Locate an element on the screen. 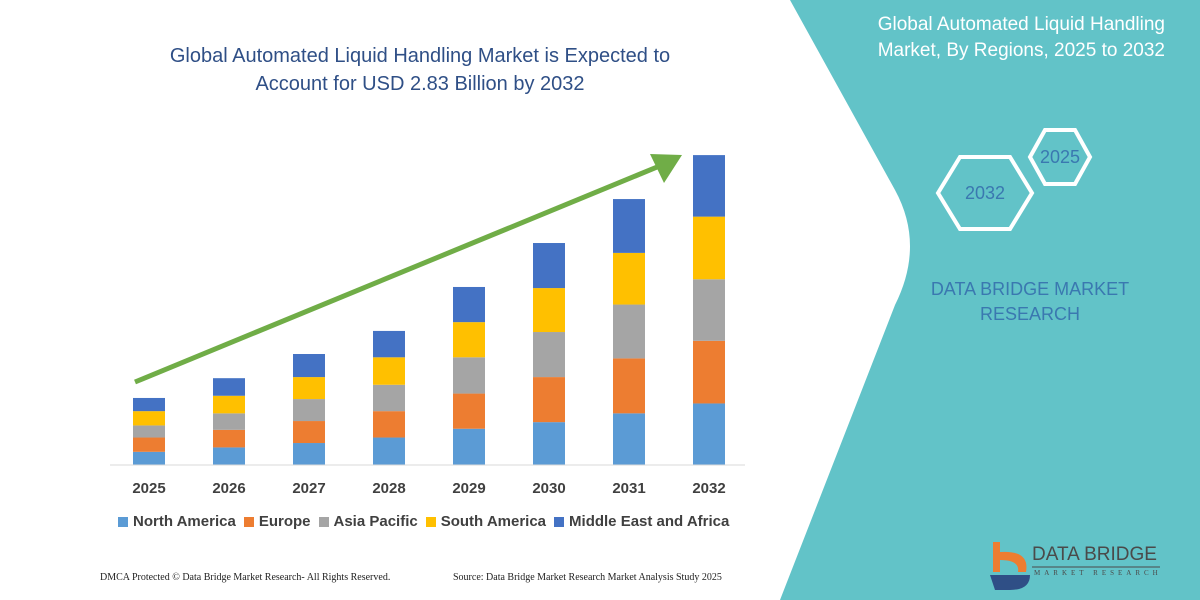 Image resolution: width=1200 pixels, height=600 pixels. bar-segment-2030-asia-pacific is located at coordinates (549, 355).